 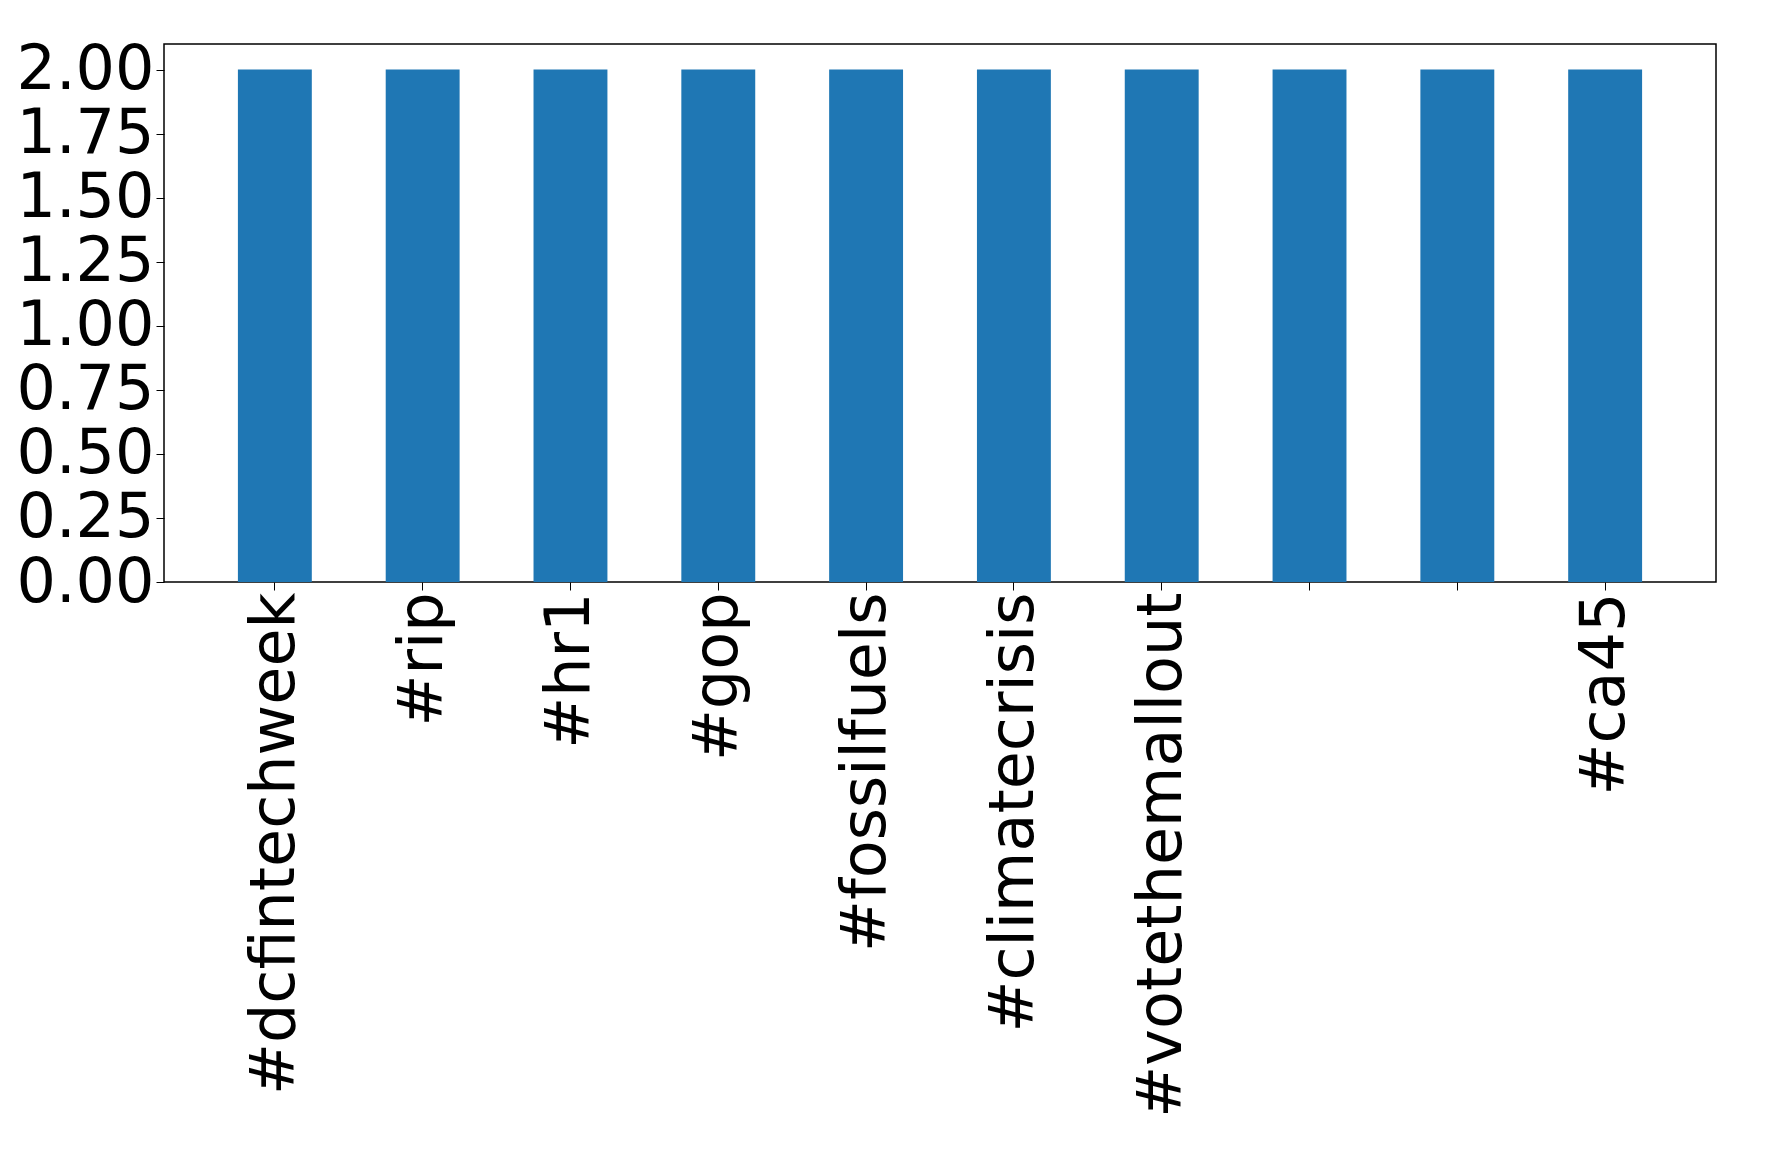 I want to click on x-tick-label: #hr1, so click(x=568, y=670).